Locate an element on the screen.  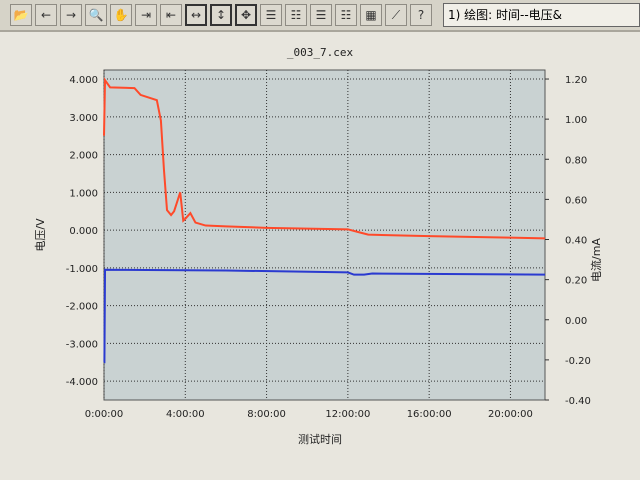
table-button: ▦ is located at coordinates (371, 15).